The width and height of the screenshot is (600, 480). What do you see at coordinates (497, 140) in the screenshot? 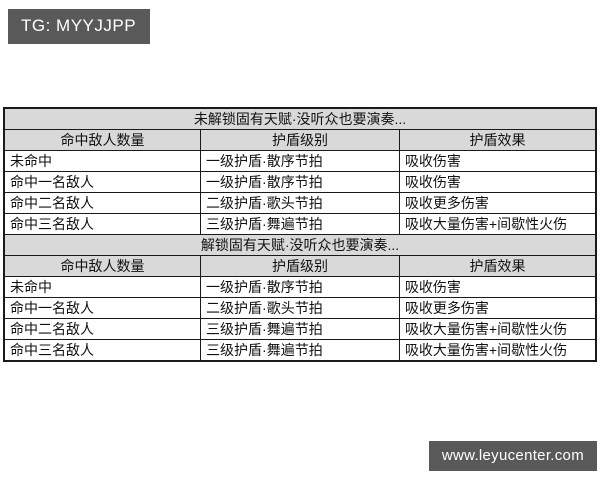
I see `section-1-col-shield-effect: 护盾效果` at bounding box center [497, 140].